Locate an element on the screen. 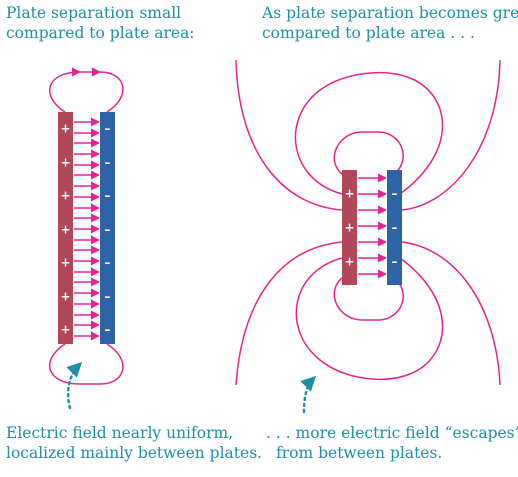 Image resolution: width=518 pixels, height=477 pixels. right-outer-top-left-line is located at coordinates (289, 135).